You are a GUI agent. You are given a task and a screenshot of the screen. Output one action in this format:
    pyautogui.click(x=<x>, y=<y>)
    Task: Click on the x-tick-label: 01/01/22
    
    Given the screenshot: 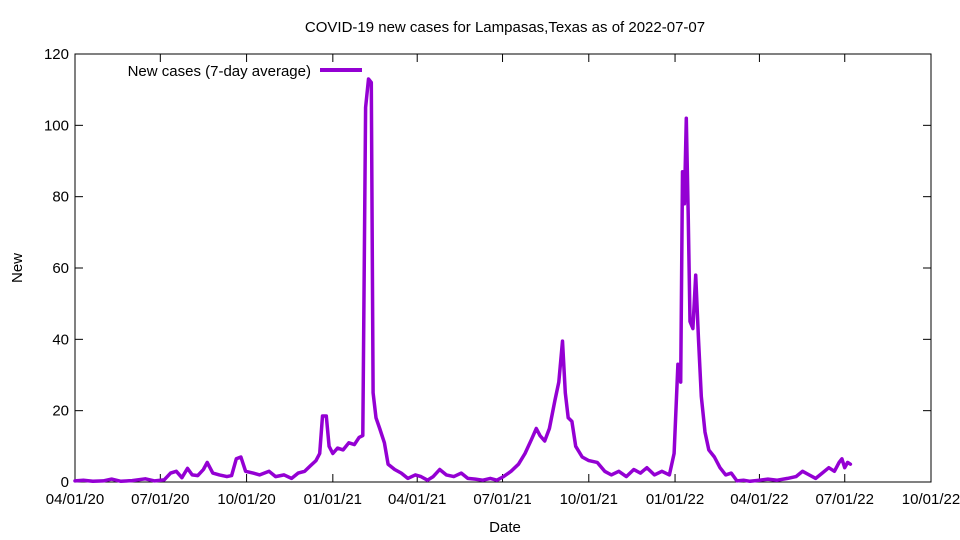 What is the action you would take?
    pyautogui.click(x=675, y=499)
    